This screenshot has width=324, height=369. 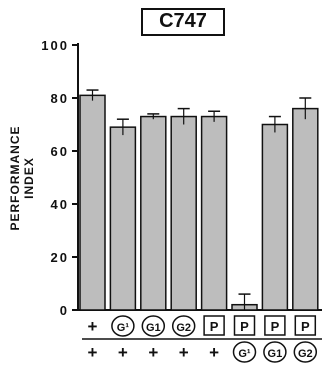 I want to click on y-tick-label: 60, so click(x=60, y=151).